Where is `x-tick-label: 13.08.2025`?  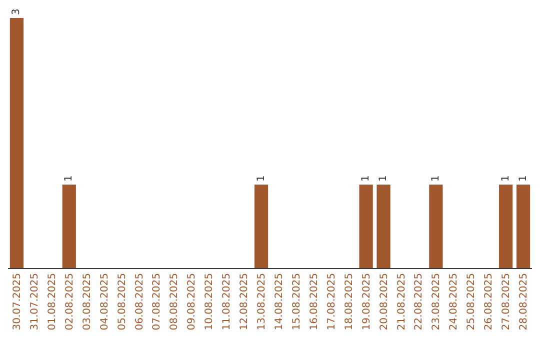
x-tick-label: 13.08.2025 is located at coordinates (262, 301).